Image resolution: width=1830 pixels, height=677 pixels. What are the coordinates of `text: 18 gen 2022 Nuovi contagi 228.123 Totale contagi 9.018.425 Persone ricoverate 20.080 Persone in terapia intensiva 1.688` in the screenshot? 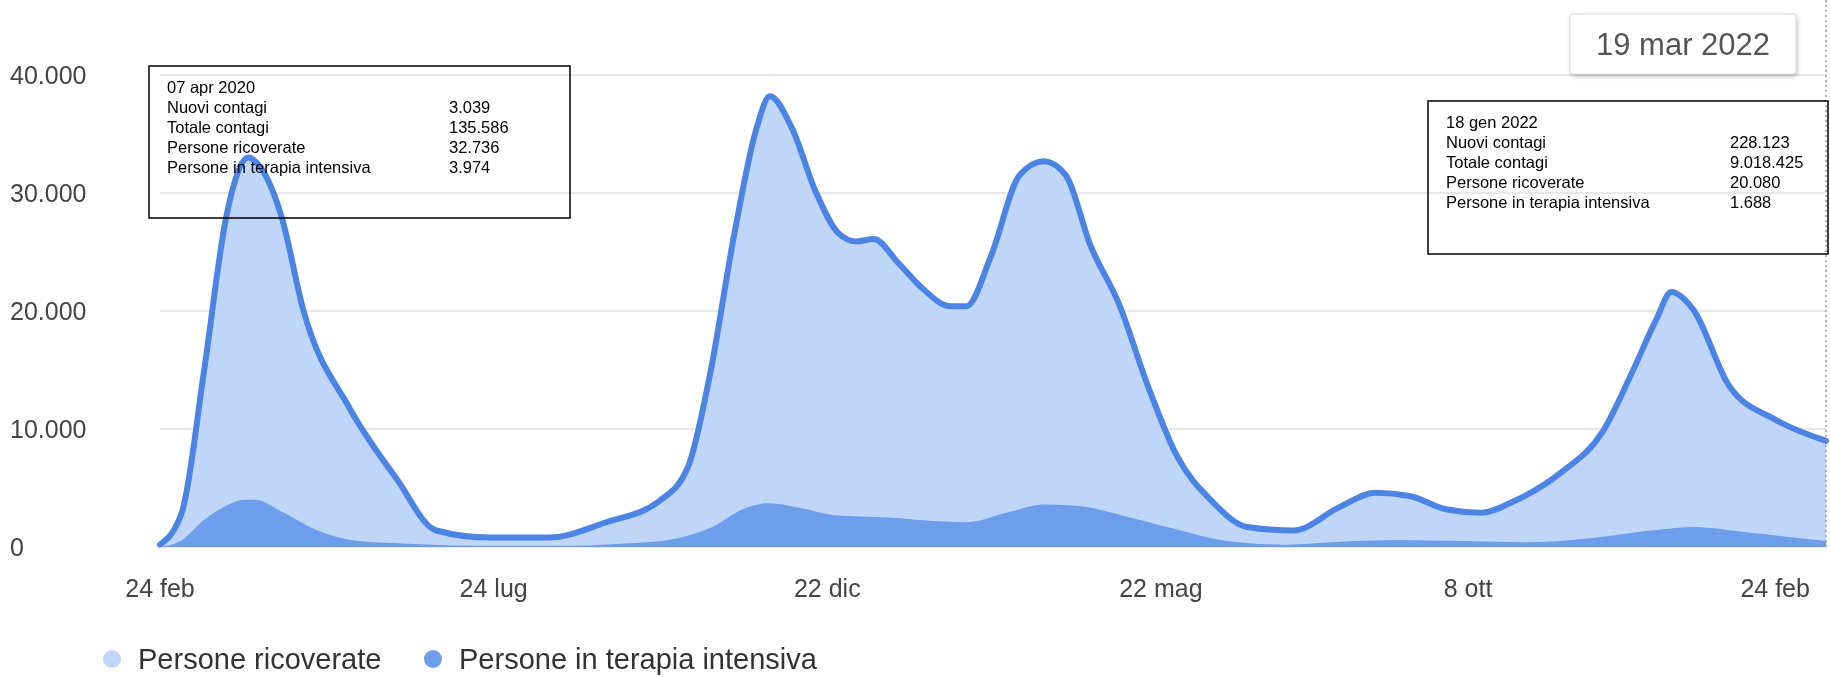 It's located at (1625, 162).